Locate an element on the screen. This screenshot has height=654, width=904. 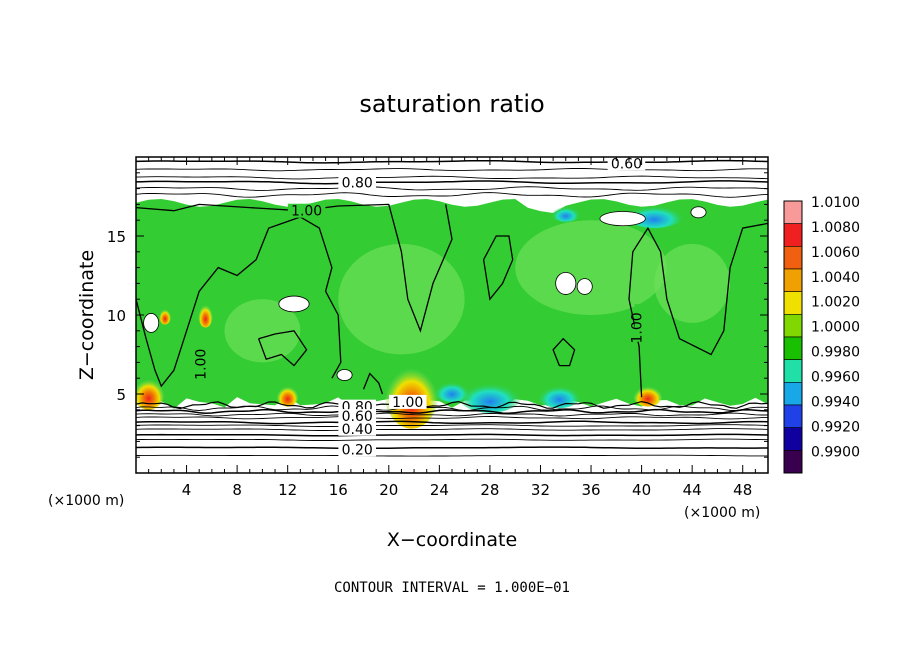
colorbar-label: 0.9980 is located at coordinates (835, 353).